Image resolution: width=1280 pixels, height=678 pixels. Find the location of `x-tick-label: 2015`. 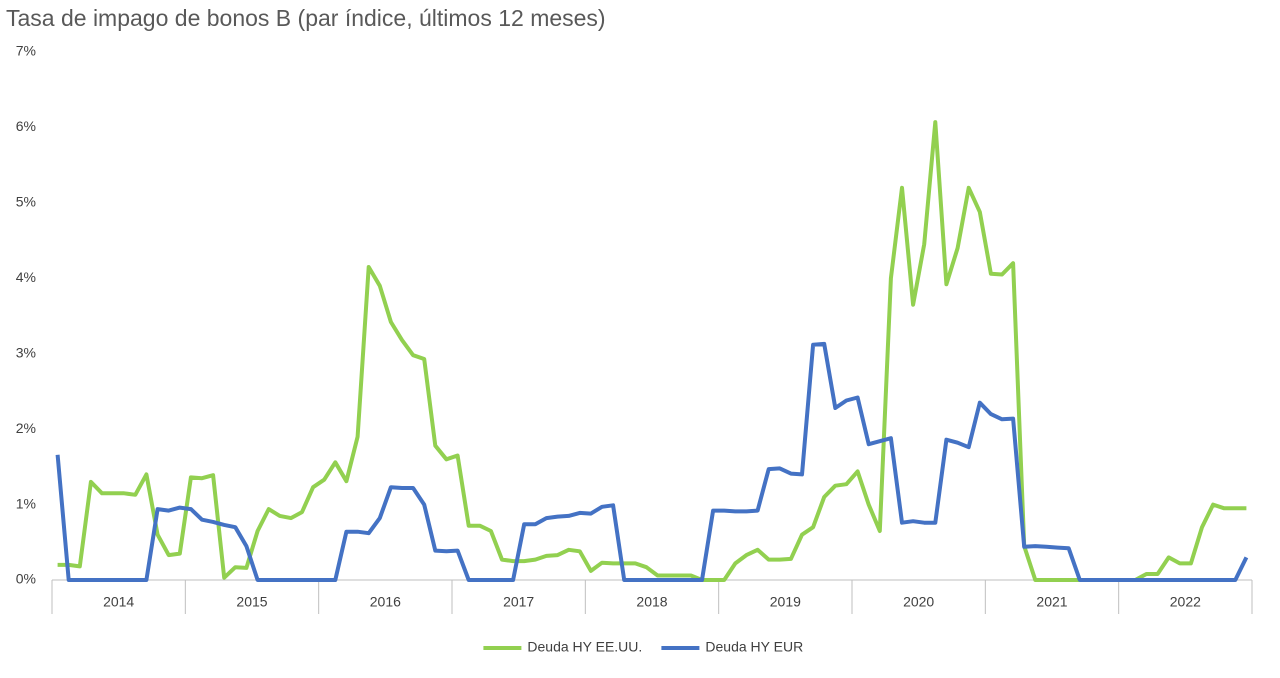

x-tick-label: 2015 is located at coordinates (251, 602).